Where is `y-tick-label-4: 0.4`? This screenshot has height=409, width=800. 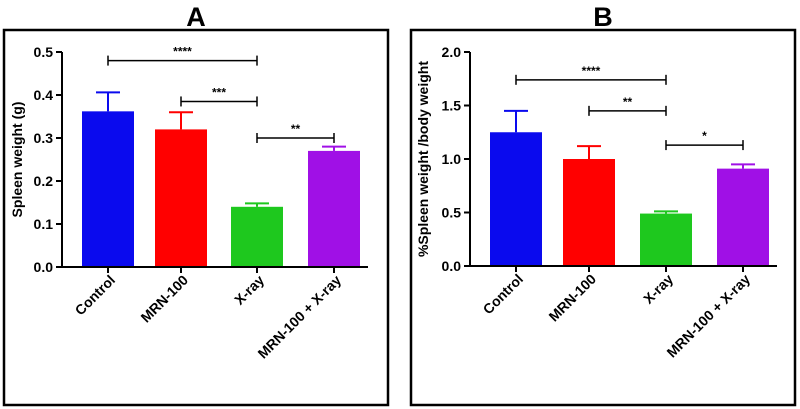 y-tick-label-4: 0.4 is located at coordinates (44, 95).